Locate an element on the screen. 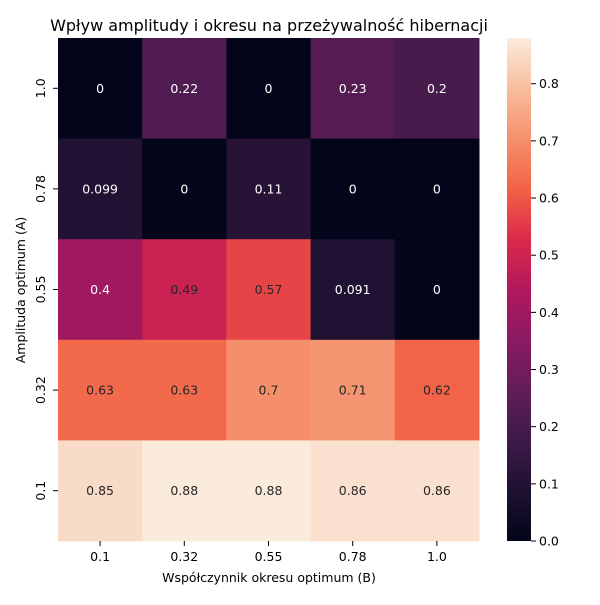  x-tick-label: 0.78 is located at coordinates (353, 556).